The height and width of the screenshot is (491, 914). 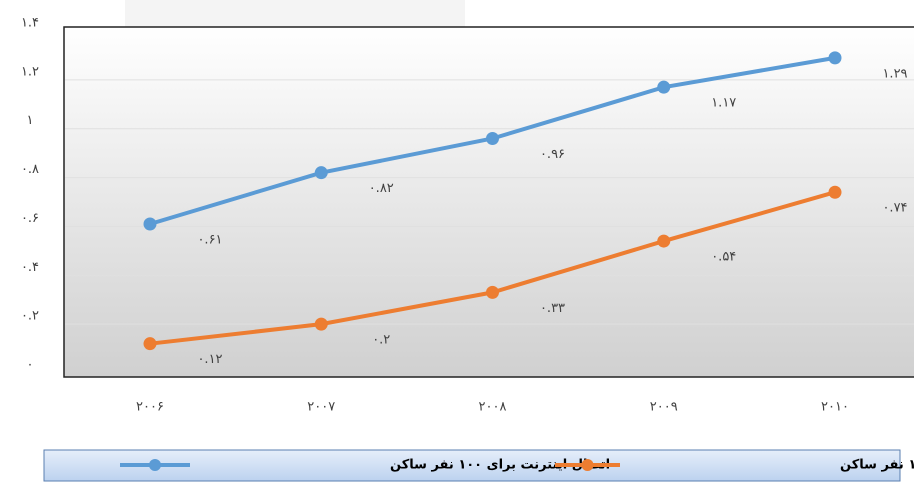 What do you see at coordinates (723, 103) in the screenshot?
I see `data-label: ۱.۱۷` at bounding box center [723, 103].